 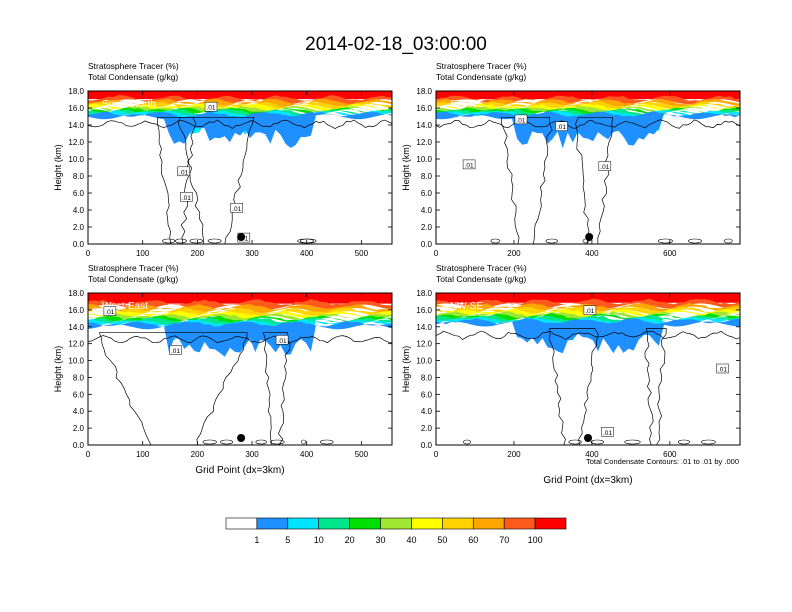 What do you see at coordinates (129, 104) in the screenshot?
I see `cross-section-label: South-North` at bounding box center [129, 104].